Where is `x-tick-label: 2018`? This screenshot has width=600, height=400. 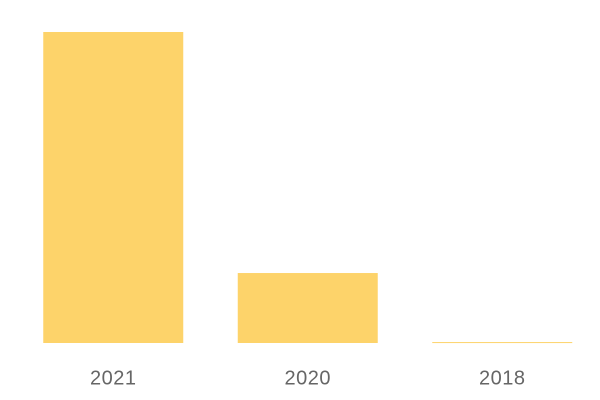 x-tick-label: 2018 is located at coordinates (502, 378).